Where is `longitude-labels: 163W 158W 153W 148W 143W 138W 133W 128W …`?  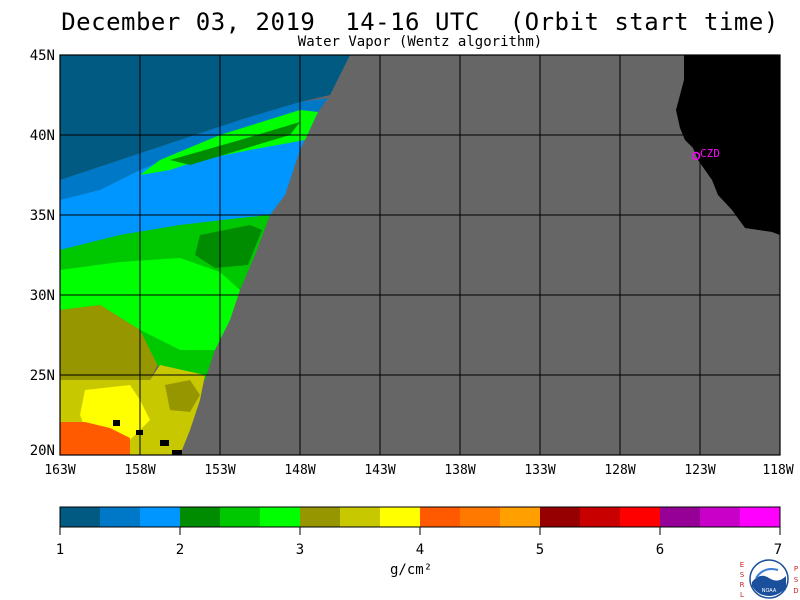 longitude-labels: 163W 158W 153W 148W 143W 138W 133W 128W … is located at coordinates (418, 470).